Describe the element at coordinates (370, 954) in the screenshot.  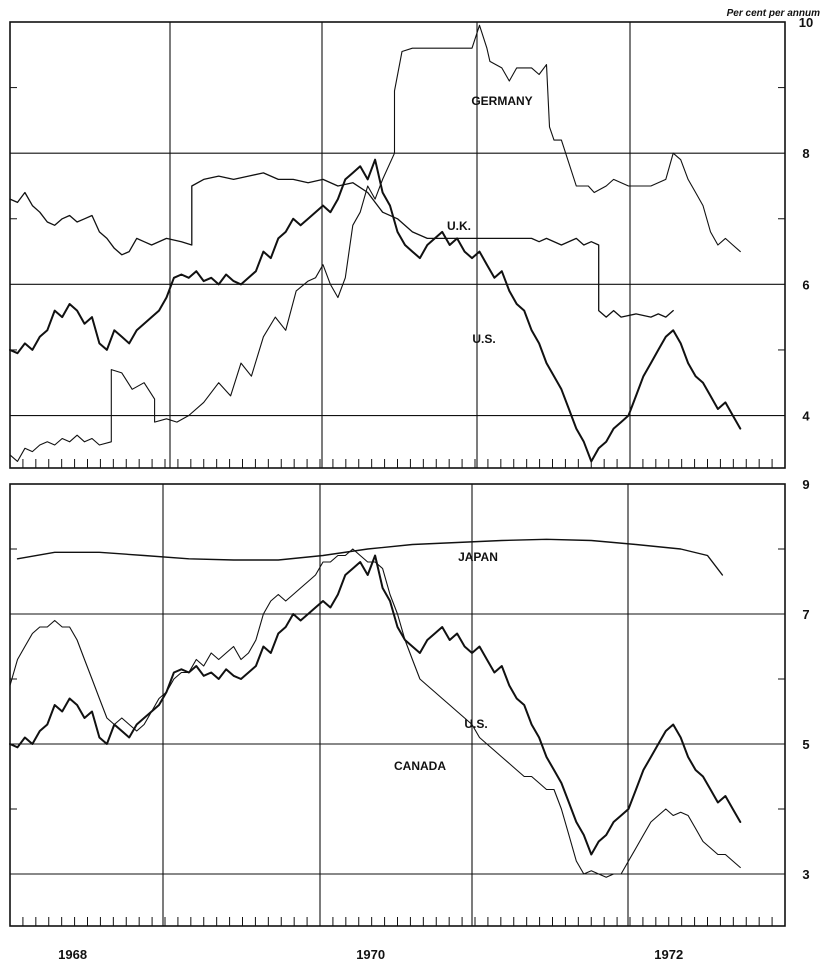
I see `x-tick-label-1970: 1970` at that location.